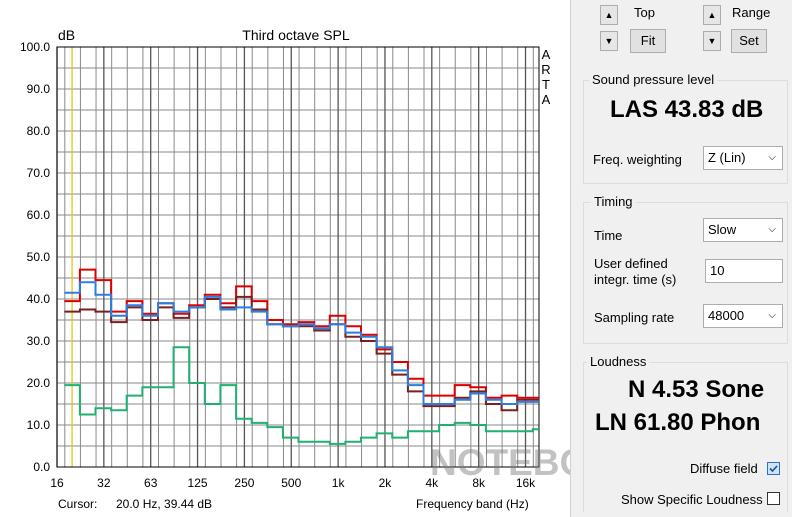 This screenshot has height=517, width=792. Describe the element at coordinates (751, 12) in the screenshot. I see `range-label: Range` at that location.